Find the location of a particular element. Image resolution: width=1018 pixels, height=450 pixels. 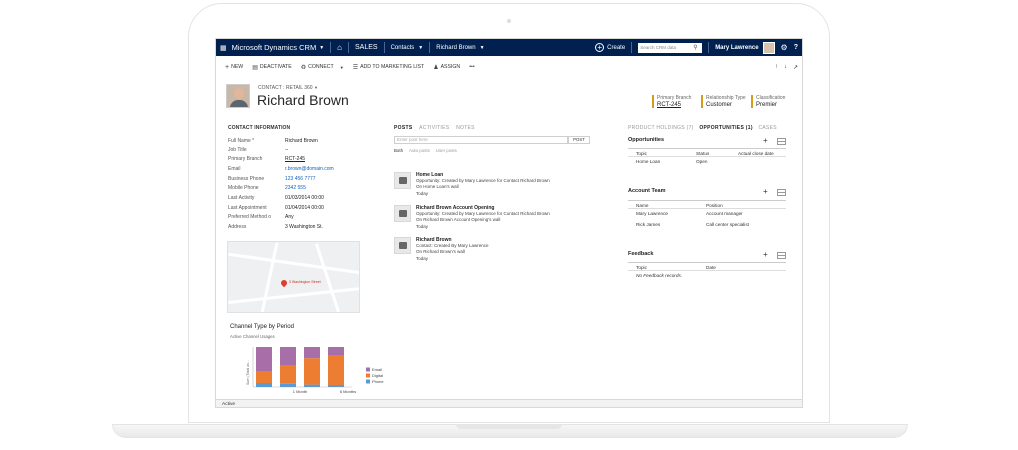

filter-auto-posts: Auto posts is located at coordinates (419, 150).